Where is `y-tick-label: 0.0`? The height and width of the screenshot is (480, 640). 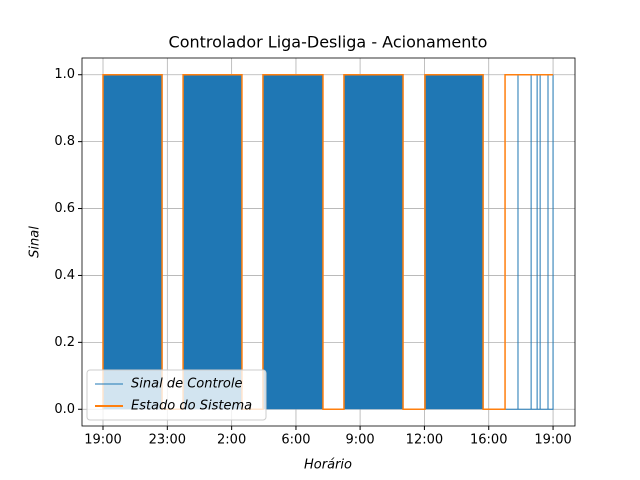 y-tick-label: 0.0 is located at coordinates (64, 409).